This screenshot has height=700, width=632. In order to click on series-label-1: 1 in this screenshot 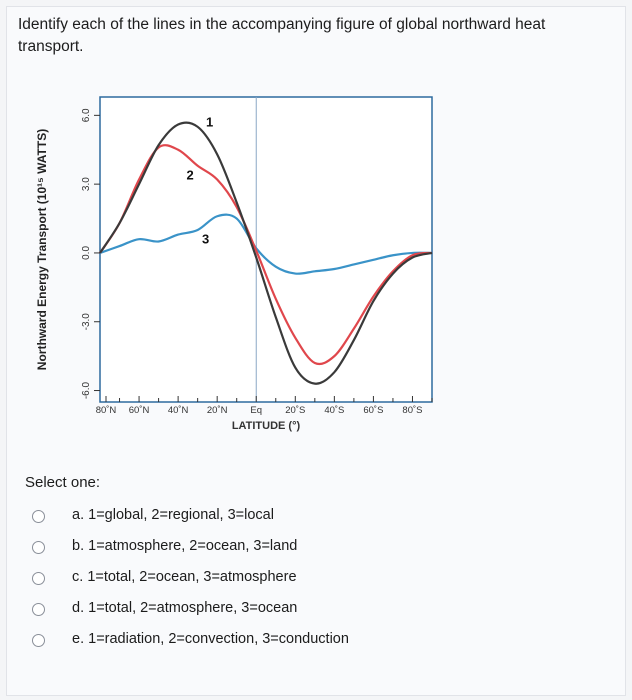, I will do `click(209, 122)`.